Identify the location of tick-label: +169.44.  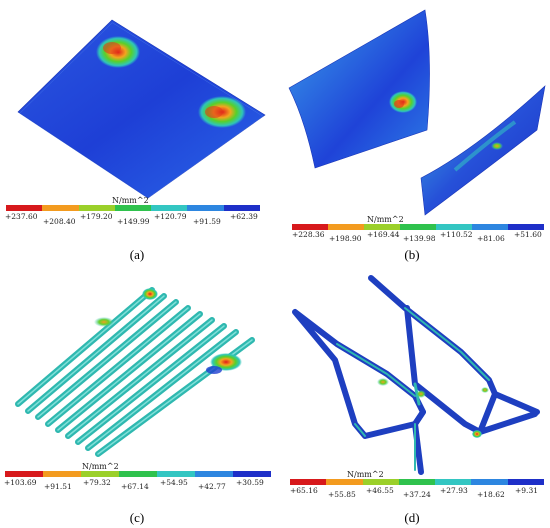
(383, 234).